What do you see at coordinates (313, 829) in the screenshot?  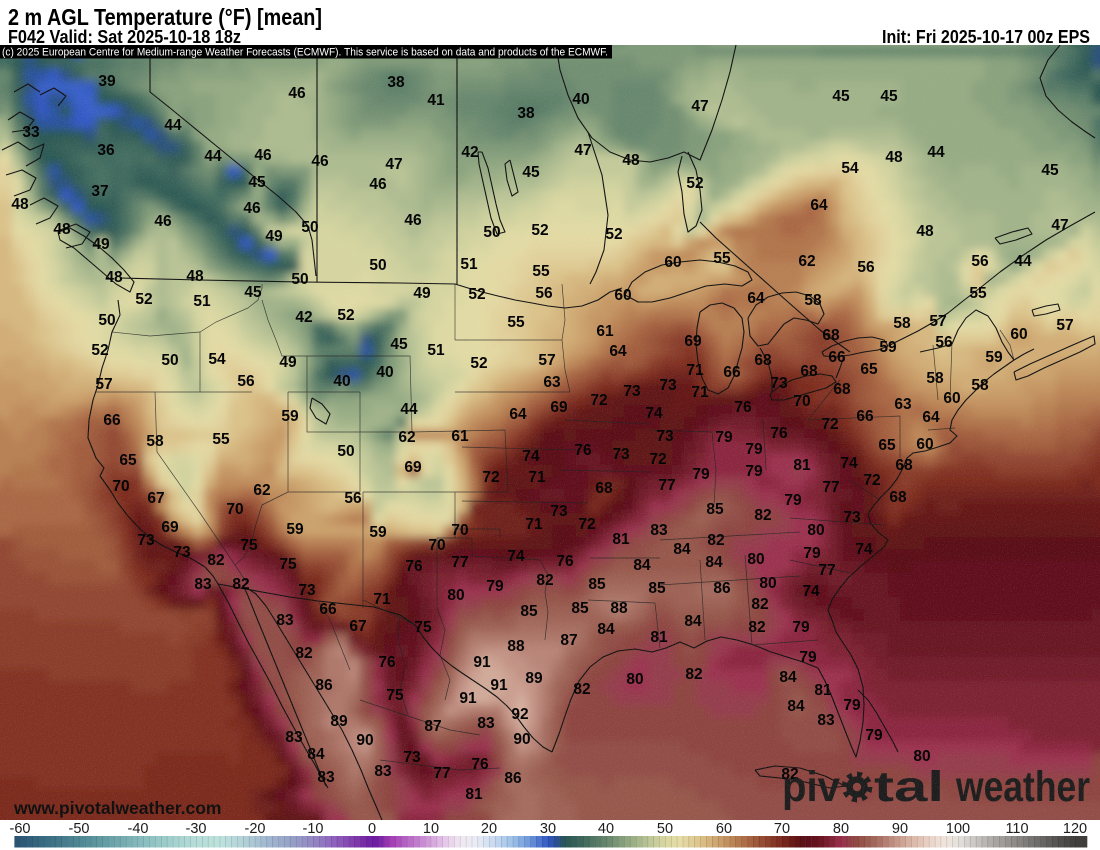 I see `svg-text: -10` at bounding box center [313, 829].